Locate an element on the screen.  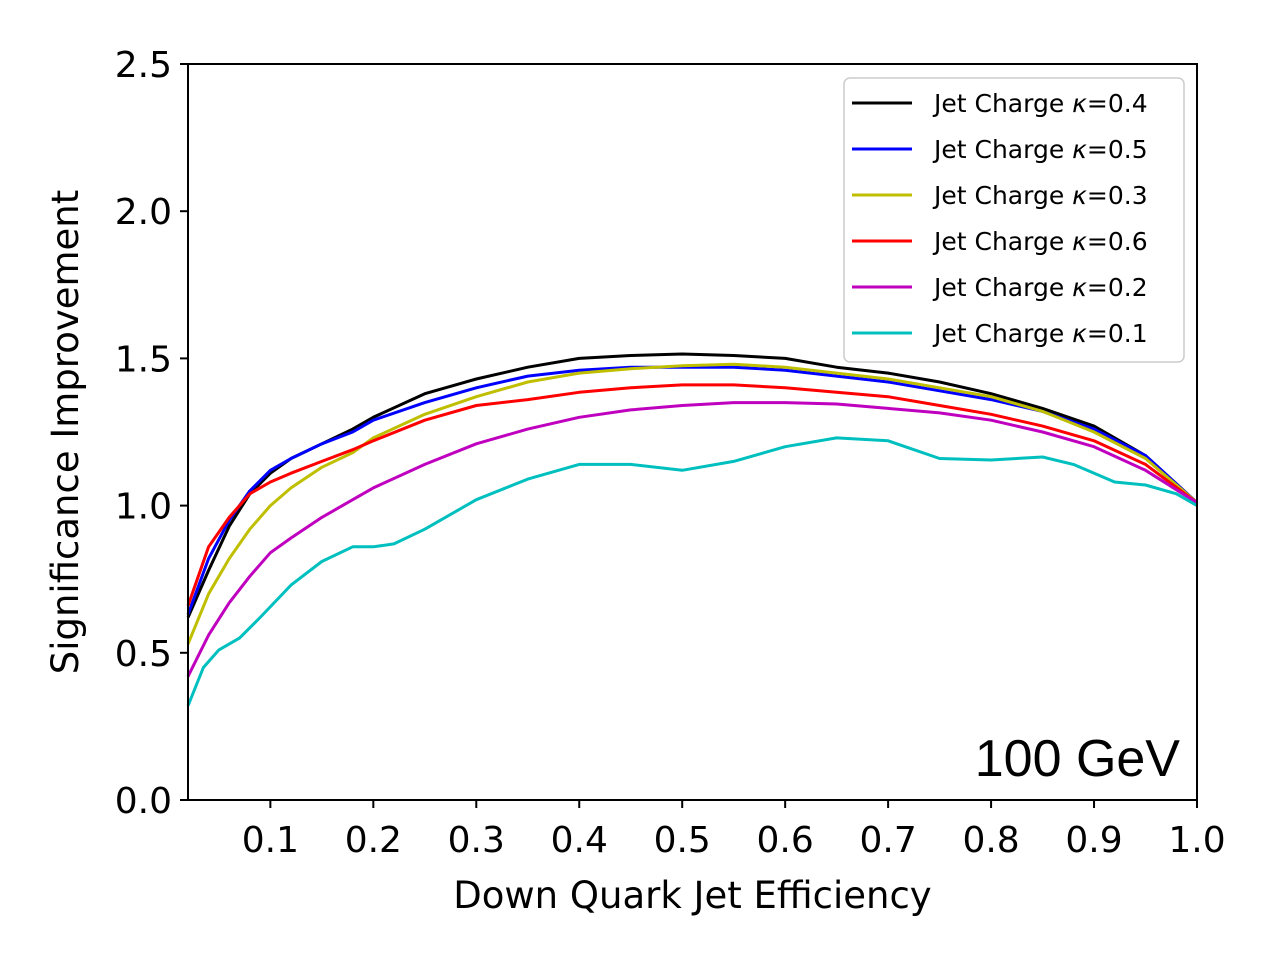
legend-label: Jet Charge κ=0.1 is located at coordinates (1040, 333).